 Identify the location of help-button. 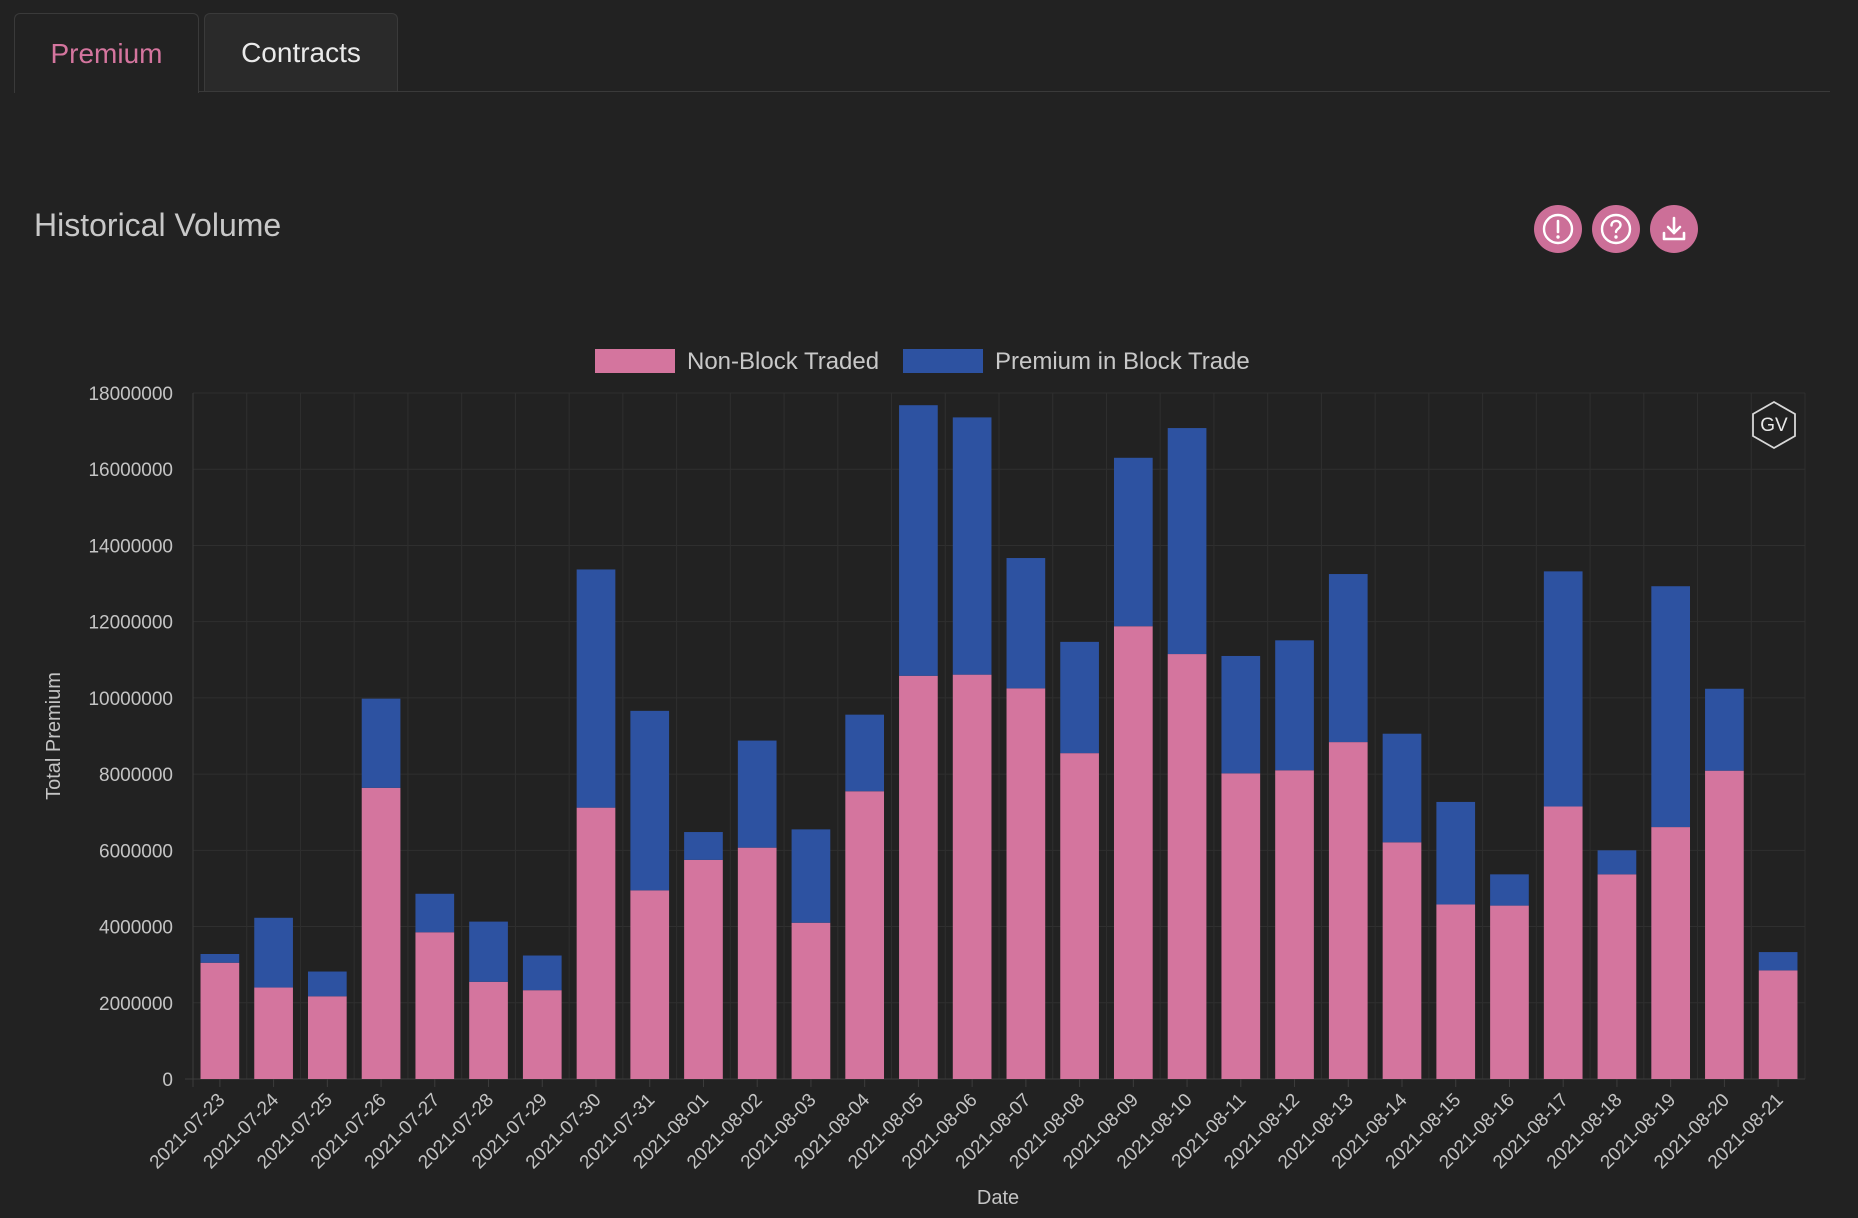
(1616, 229).